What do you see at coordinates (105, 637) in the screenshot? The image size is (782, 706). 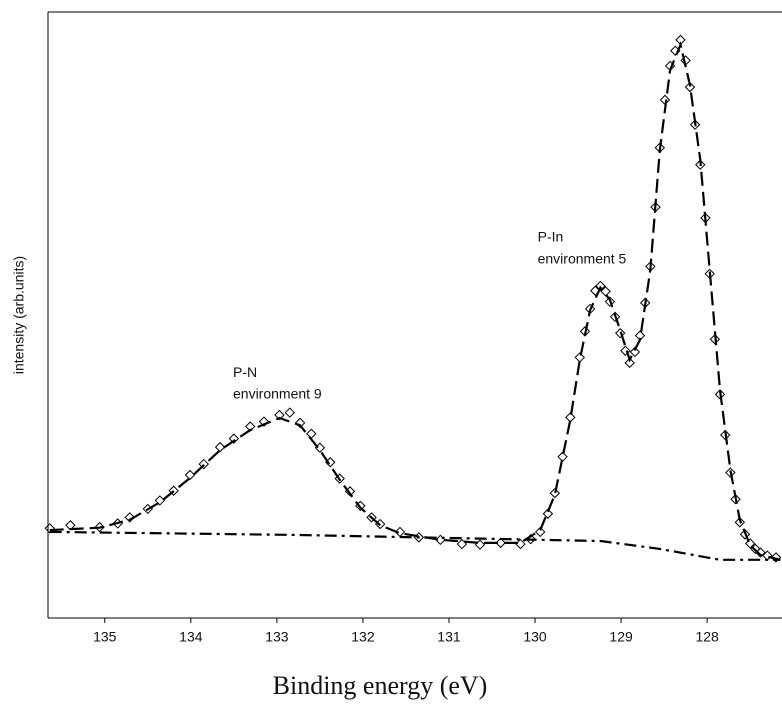 I see `x-tick-label: 135` at bounding box center [105, 637].